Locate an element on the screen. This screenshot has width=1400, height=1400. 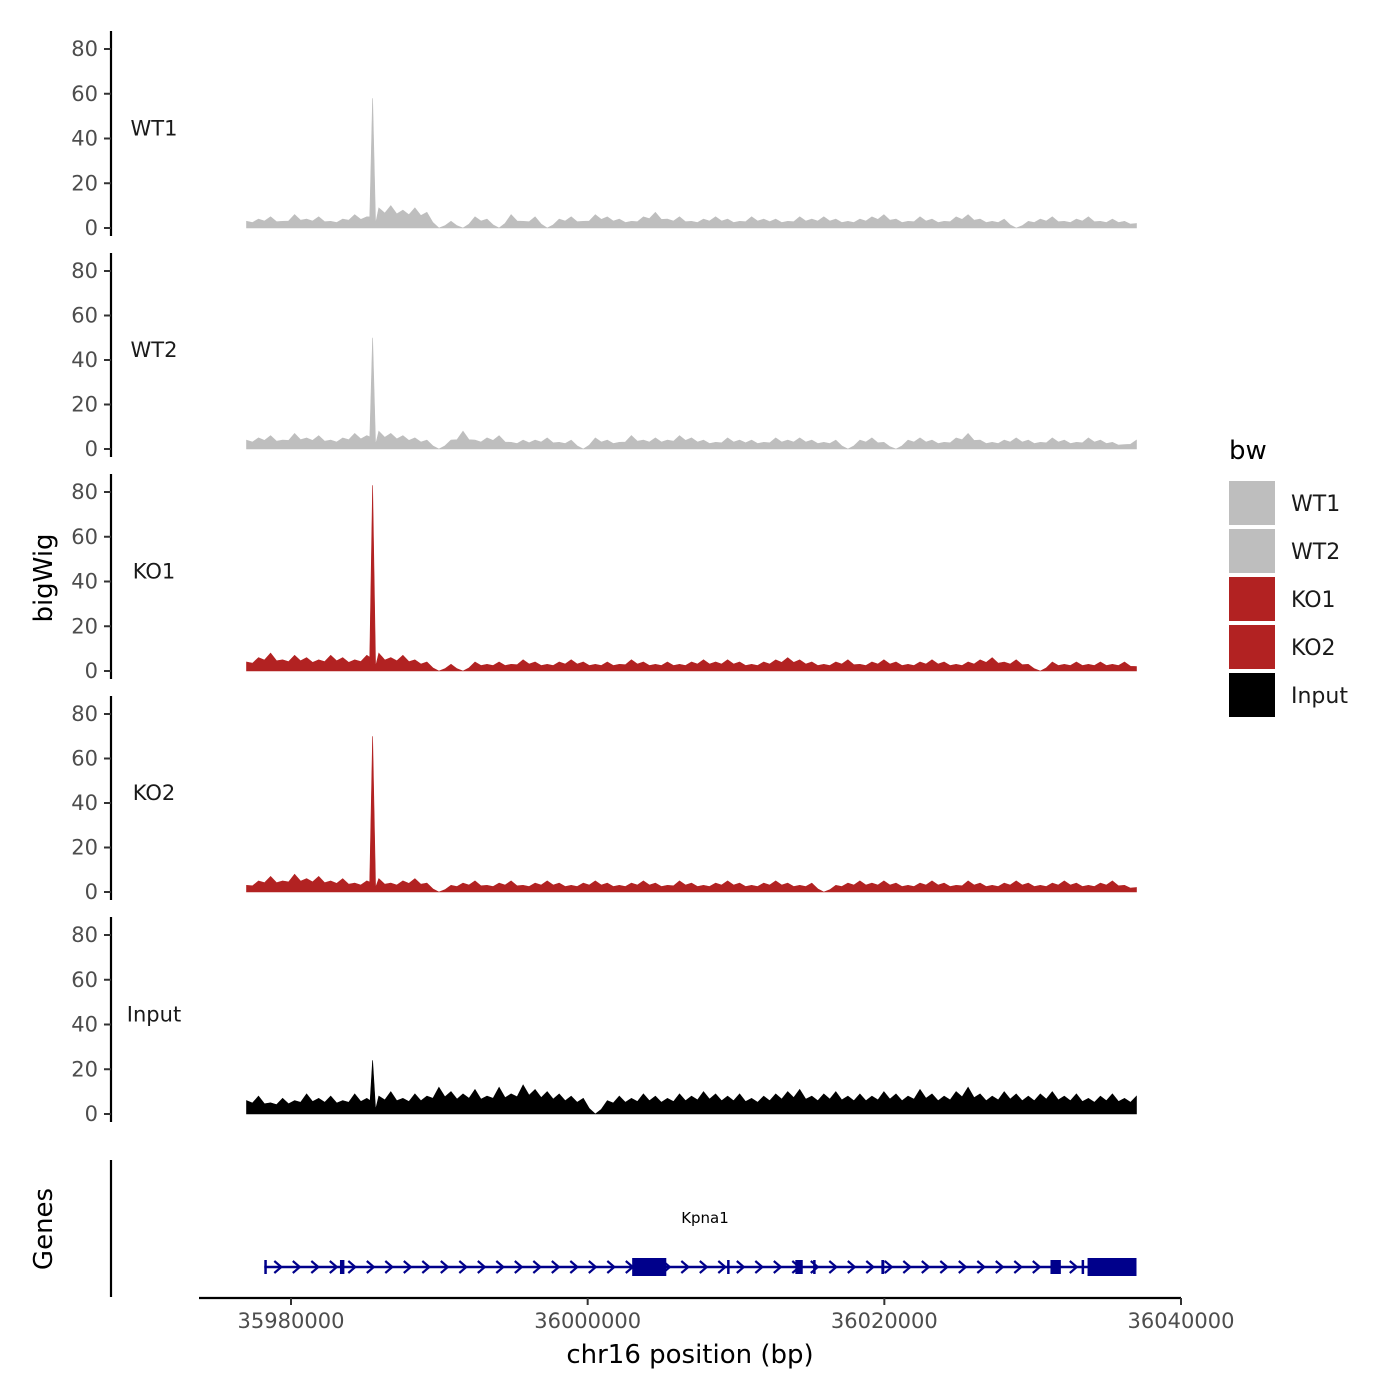
track-ko1: 0 20 40 60 80 KO1 is located at coordinates (604, 578).